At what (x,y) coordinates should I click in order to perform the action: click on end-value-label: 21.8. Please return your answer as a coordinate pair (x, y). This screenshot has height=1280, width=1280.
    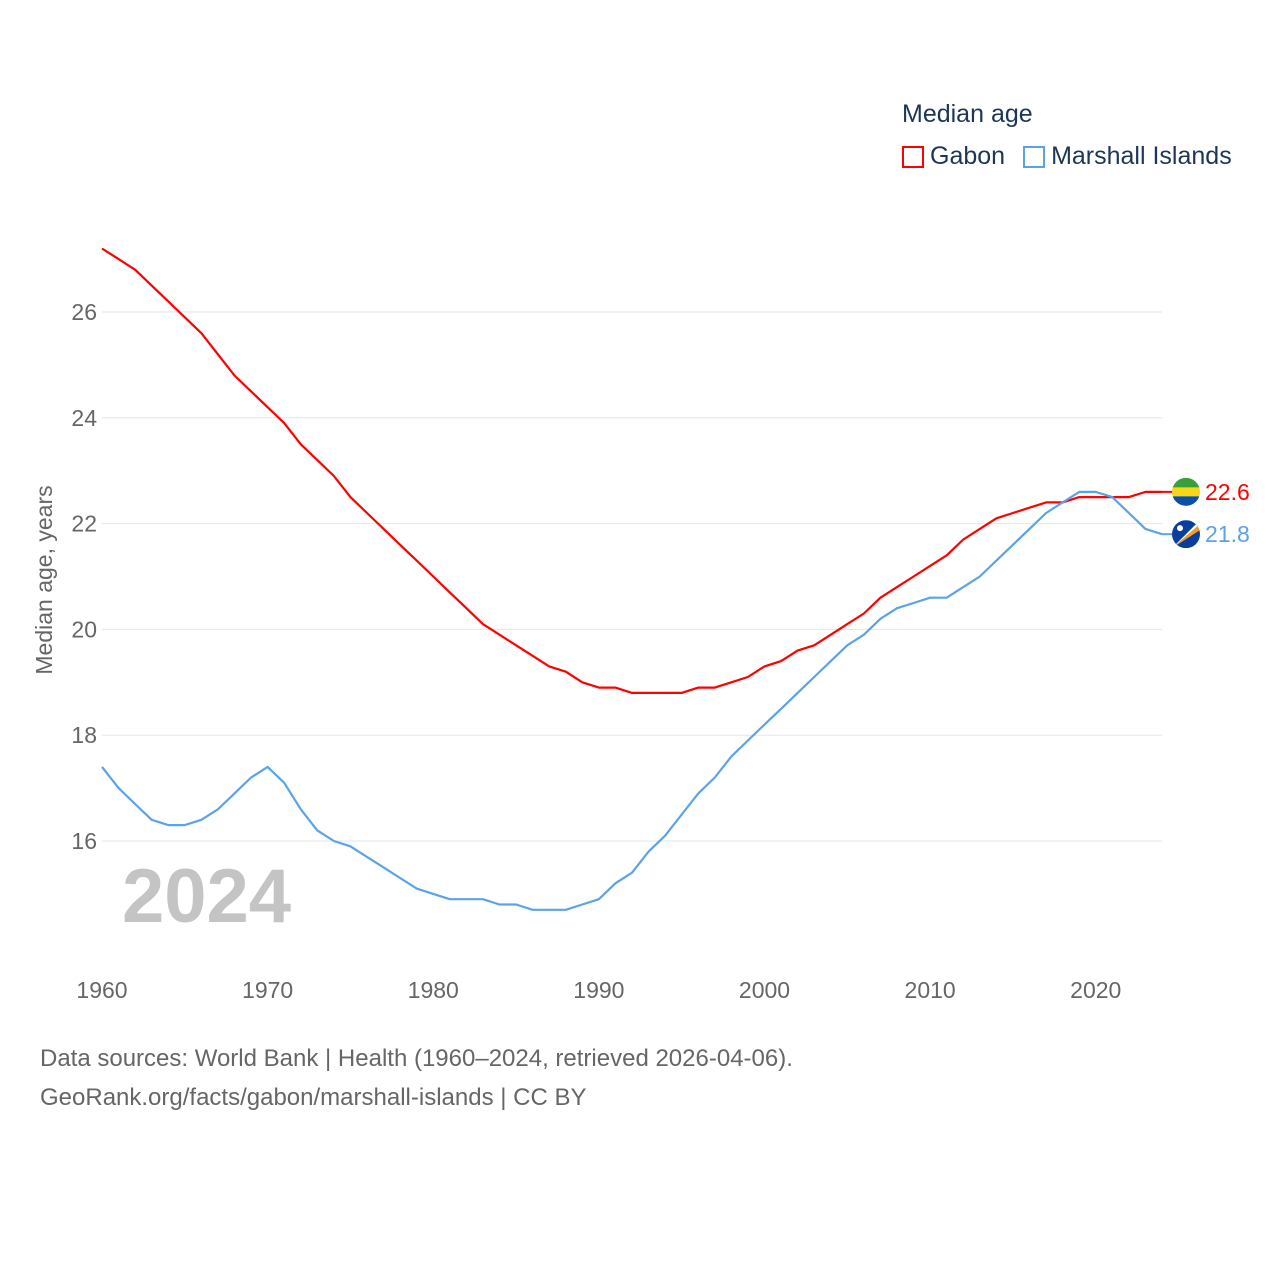
    Looking at the image, I should click on (1227, 534).